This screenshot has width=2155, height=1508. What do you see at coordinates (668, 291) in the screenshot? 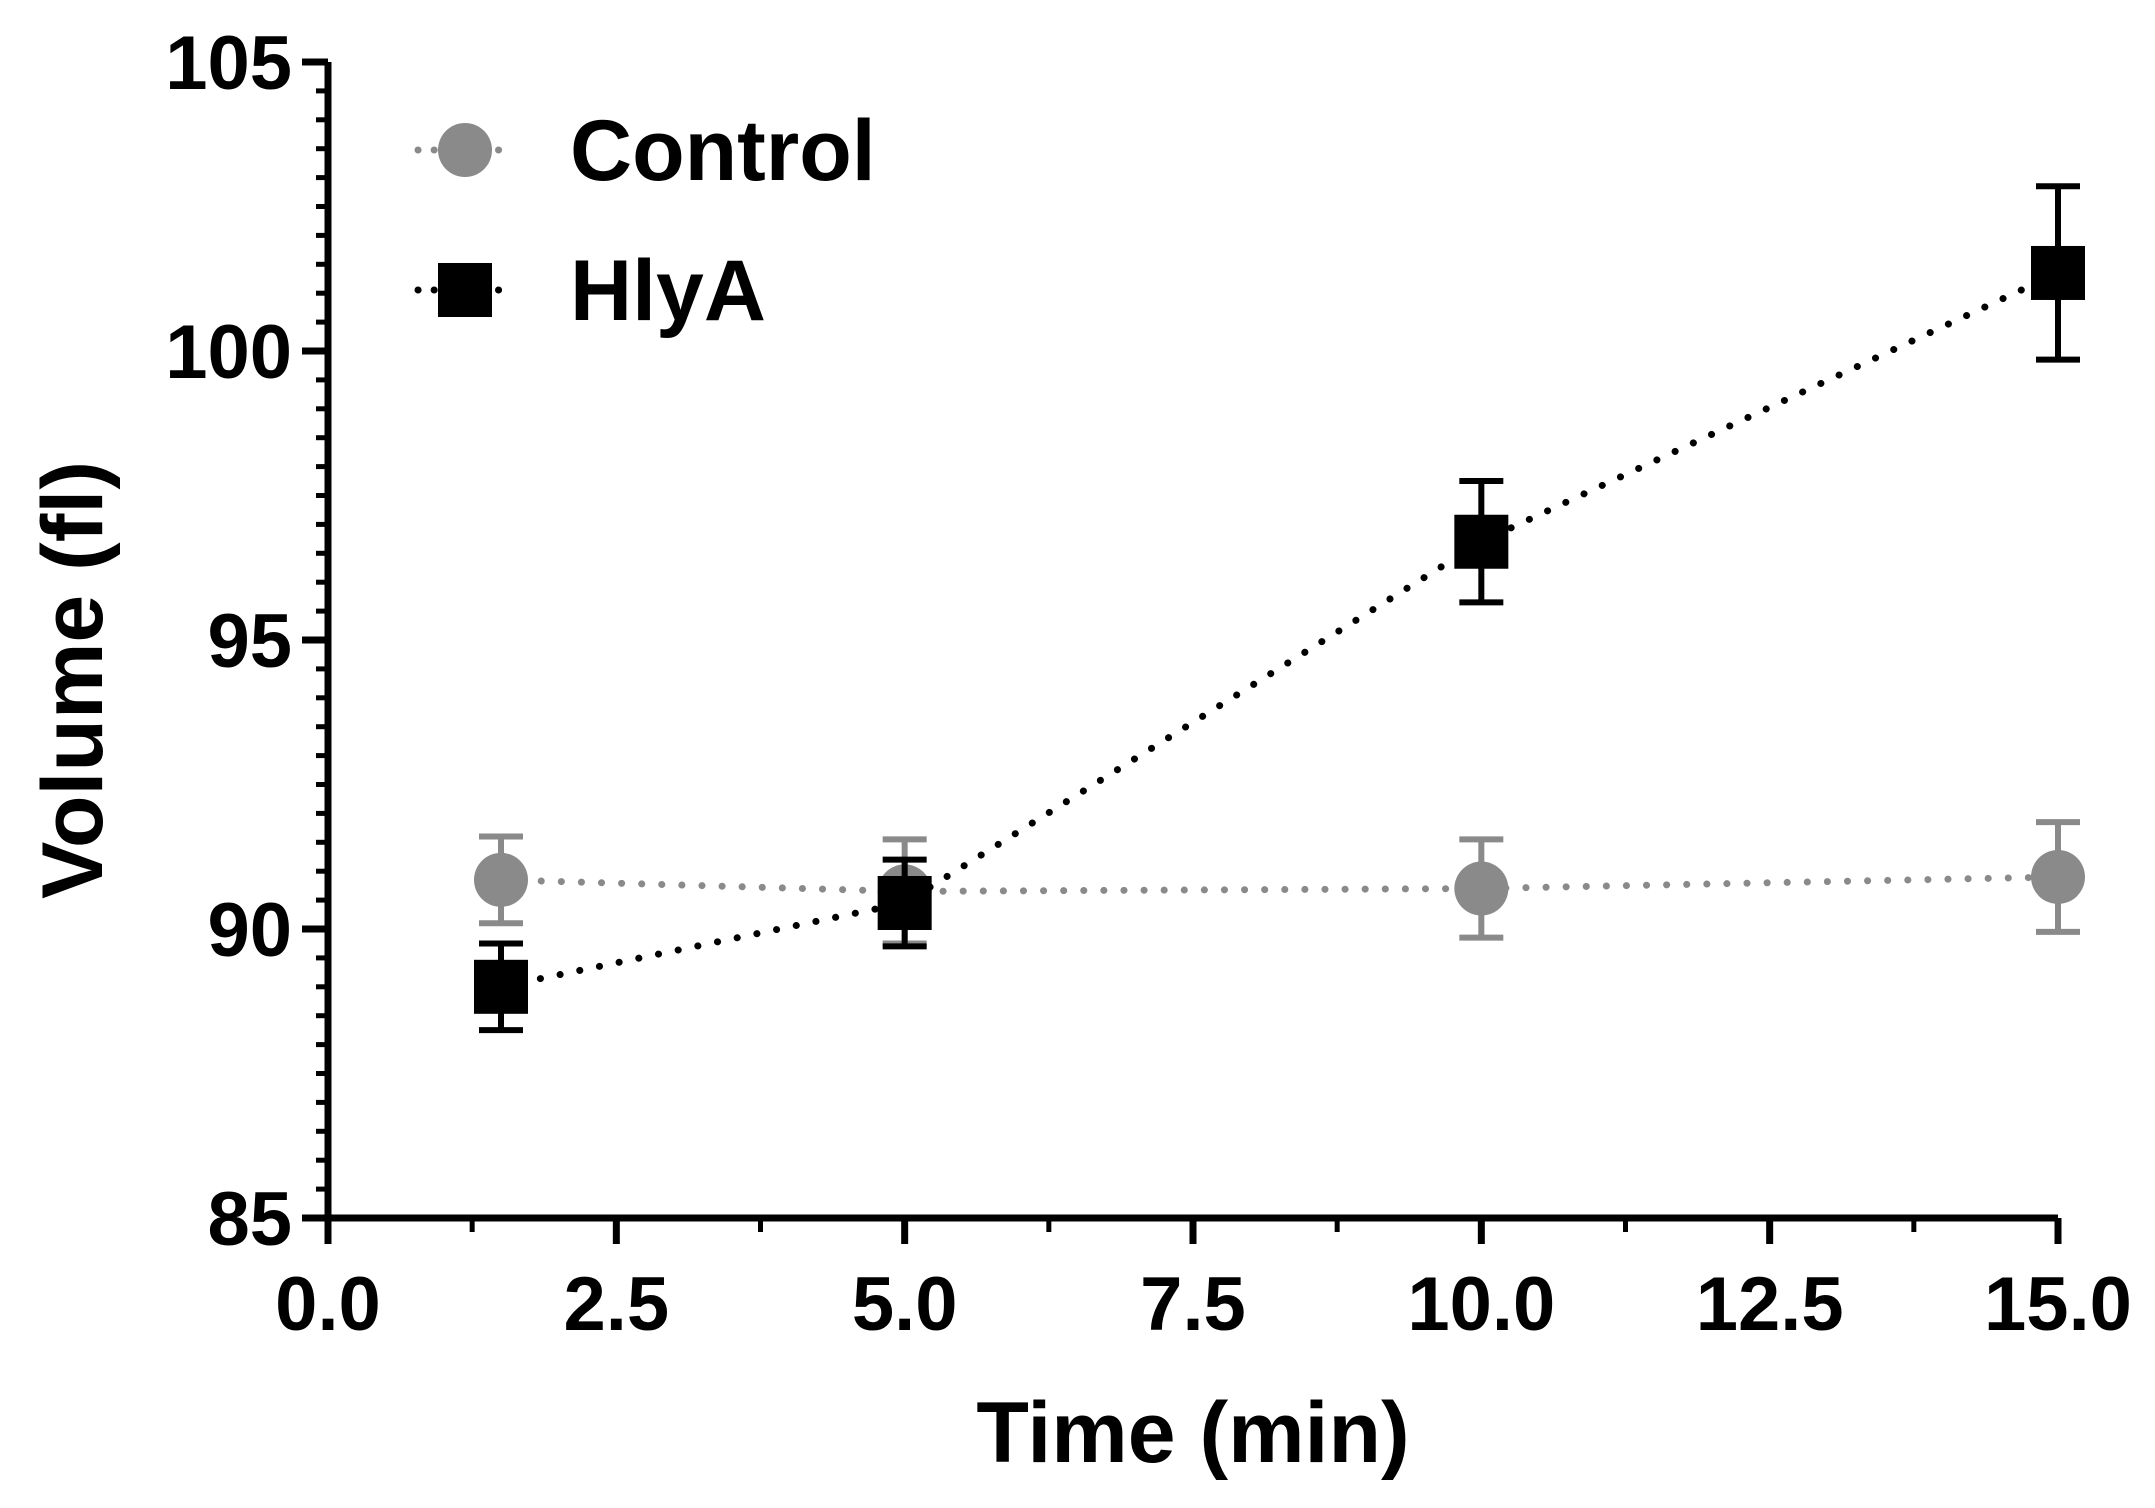
I see `legend-label-hlya: HlyA` at bounding box center [668, 291].